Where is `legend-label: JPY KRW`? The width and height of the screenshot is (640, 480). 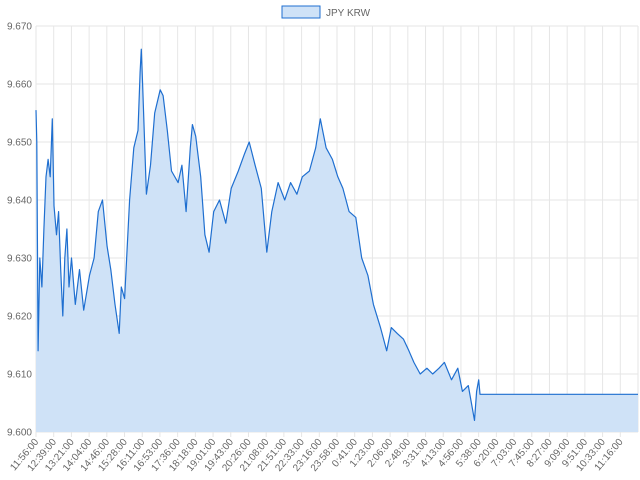 legend-label: JPY KRW is located at coordinates (348, 13).